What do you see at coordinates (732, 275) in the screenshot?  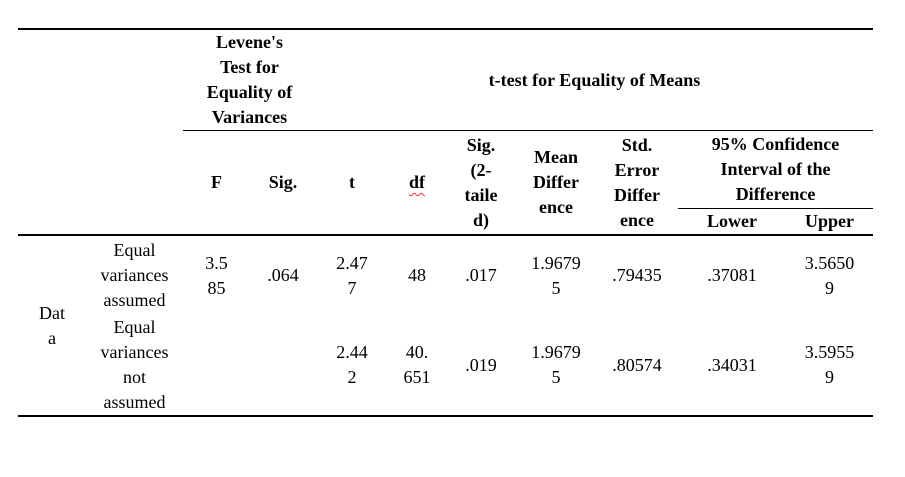 I see `row1-lower: .37081` at bounding box center [732, 275].